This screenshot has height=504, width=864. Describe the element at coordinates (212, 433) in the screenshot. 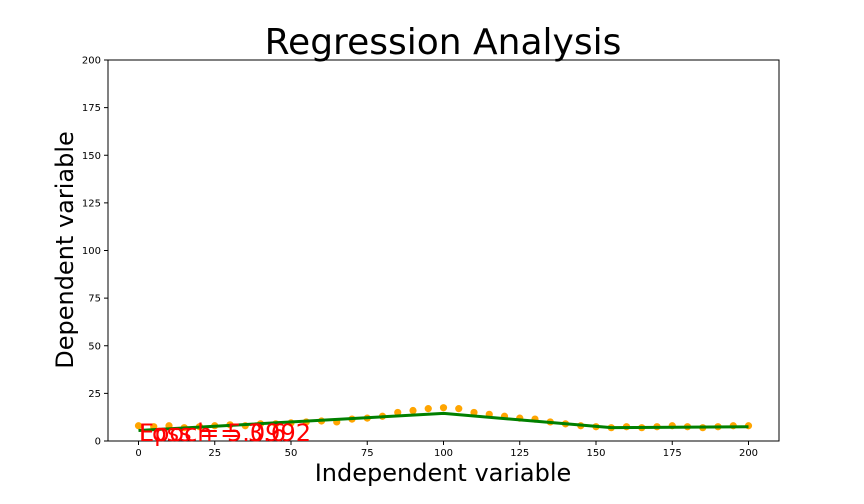

I see `epoch-annotation: Epoch = 3.6` at that location.